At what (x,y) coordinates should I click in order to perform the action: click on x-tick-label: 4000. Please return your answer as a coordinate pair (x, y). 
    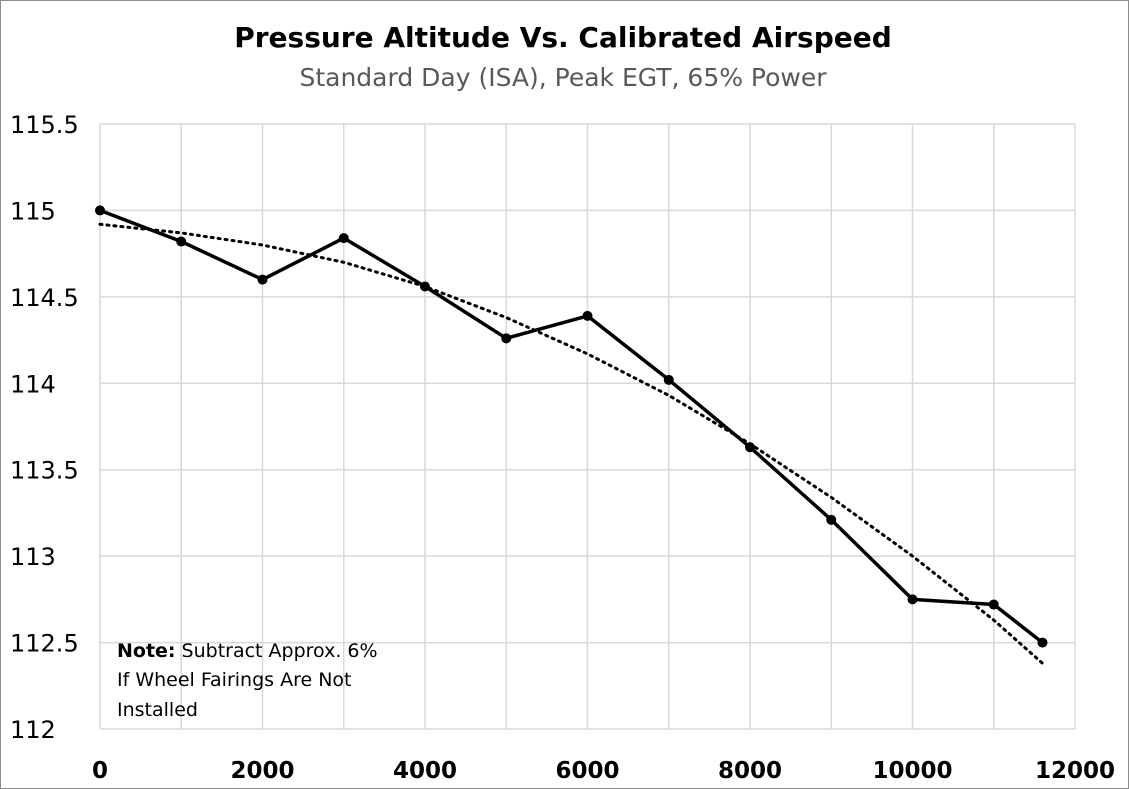
    Looking at the image, I should click on (425, 771).